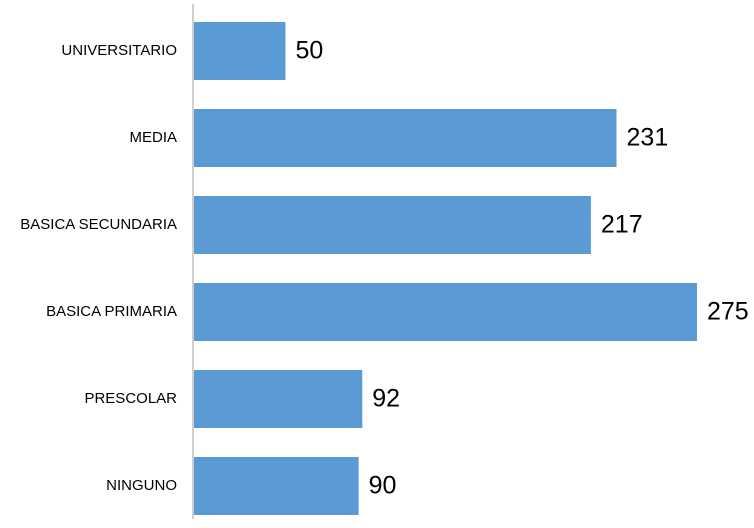 This screenshot has height=528, width=754. Describe the element at coordinates (386, 399) in the screenshot. I see `value-label: 92` at that location.